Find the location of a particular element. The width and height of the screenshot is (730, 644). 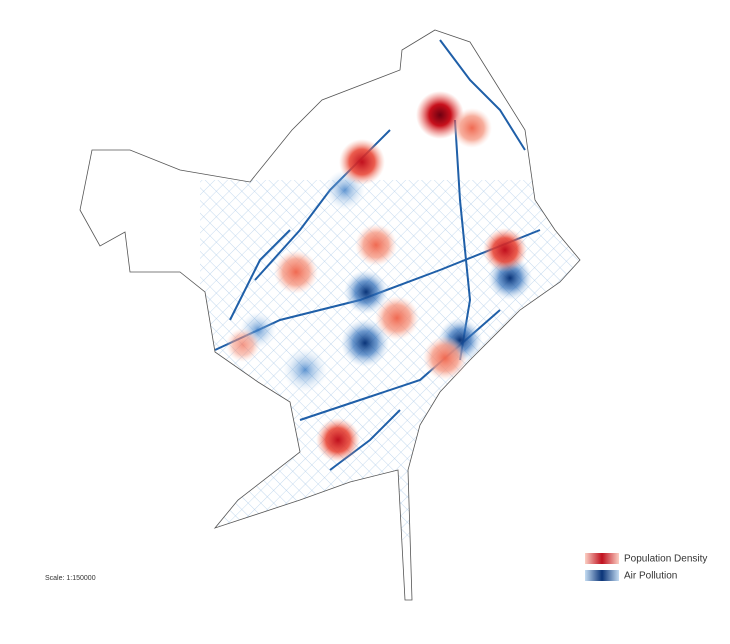

legend-label: Population Density is located at coordinates (665, 559).